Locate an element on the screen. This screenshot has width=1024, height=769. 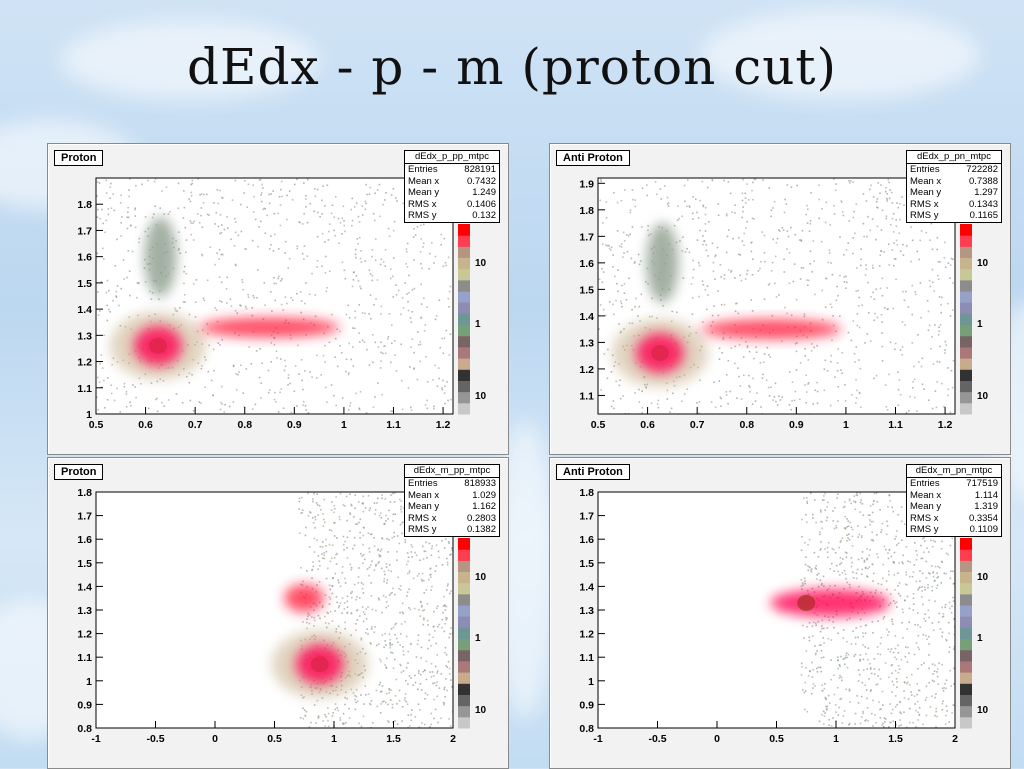
stats-value: 722282 is located at coordinates (982, 169).